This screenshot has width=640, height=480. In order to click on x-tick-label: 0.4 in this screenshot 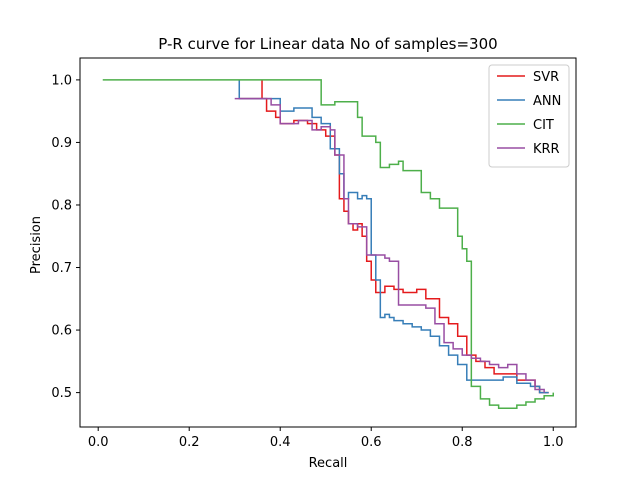, I will do `click(280, 442)`.